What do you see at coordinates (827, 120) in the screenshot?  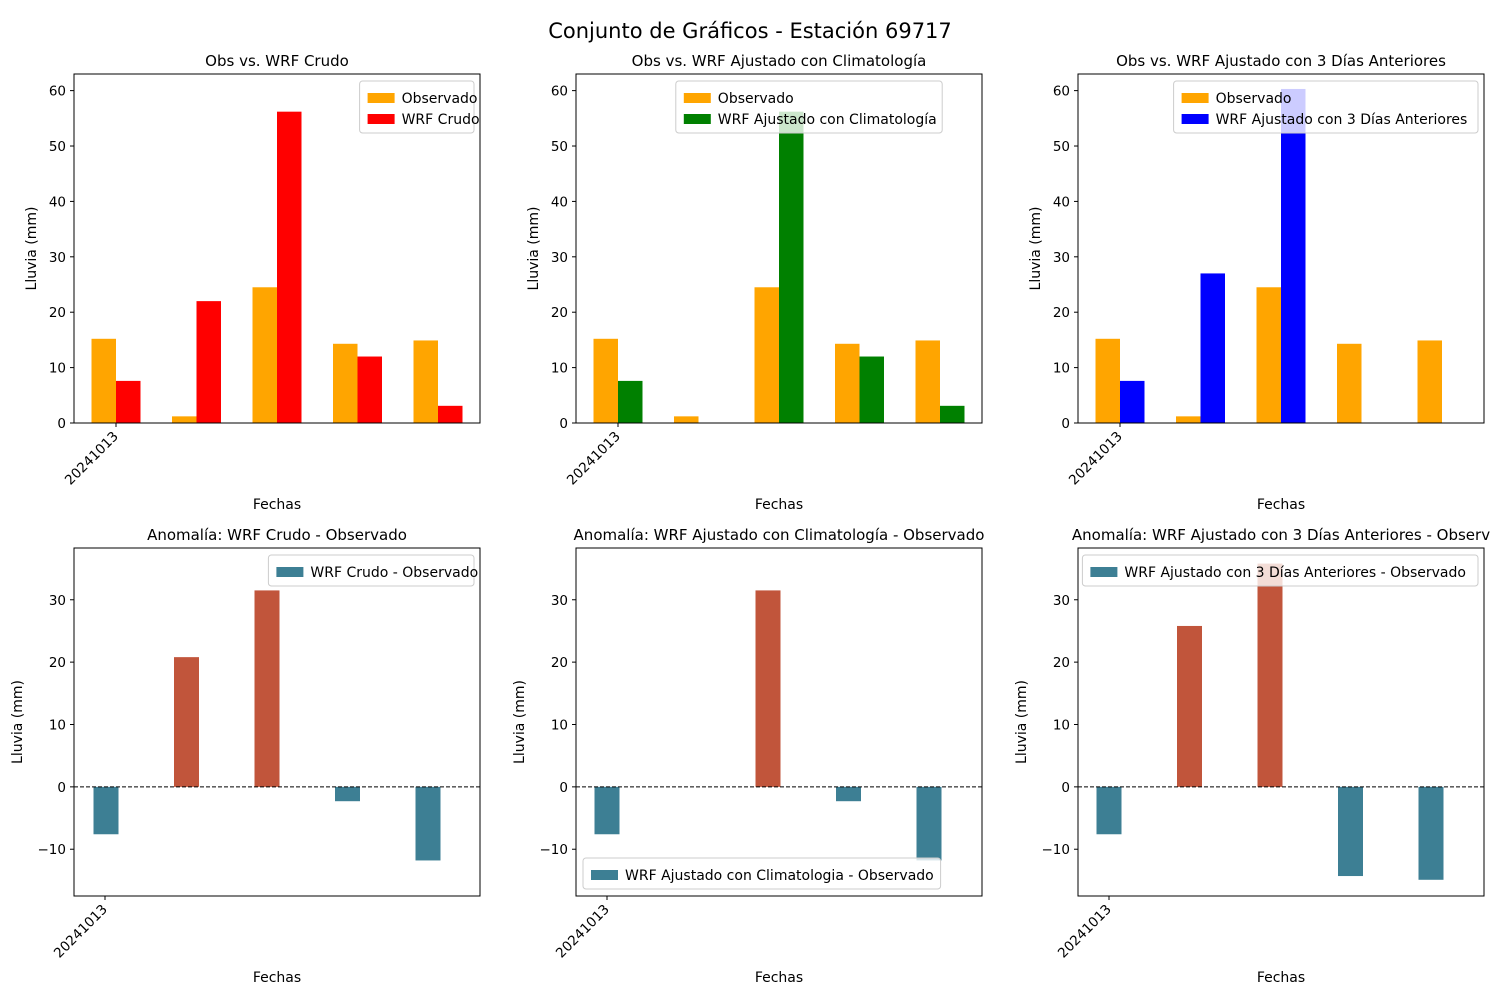 I see `legend-label: WRF Ajustado con Climatología` at bounding box center [827, 120].